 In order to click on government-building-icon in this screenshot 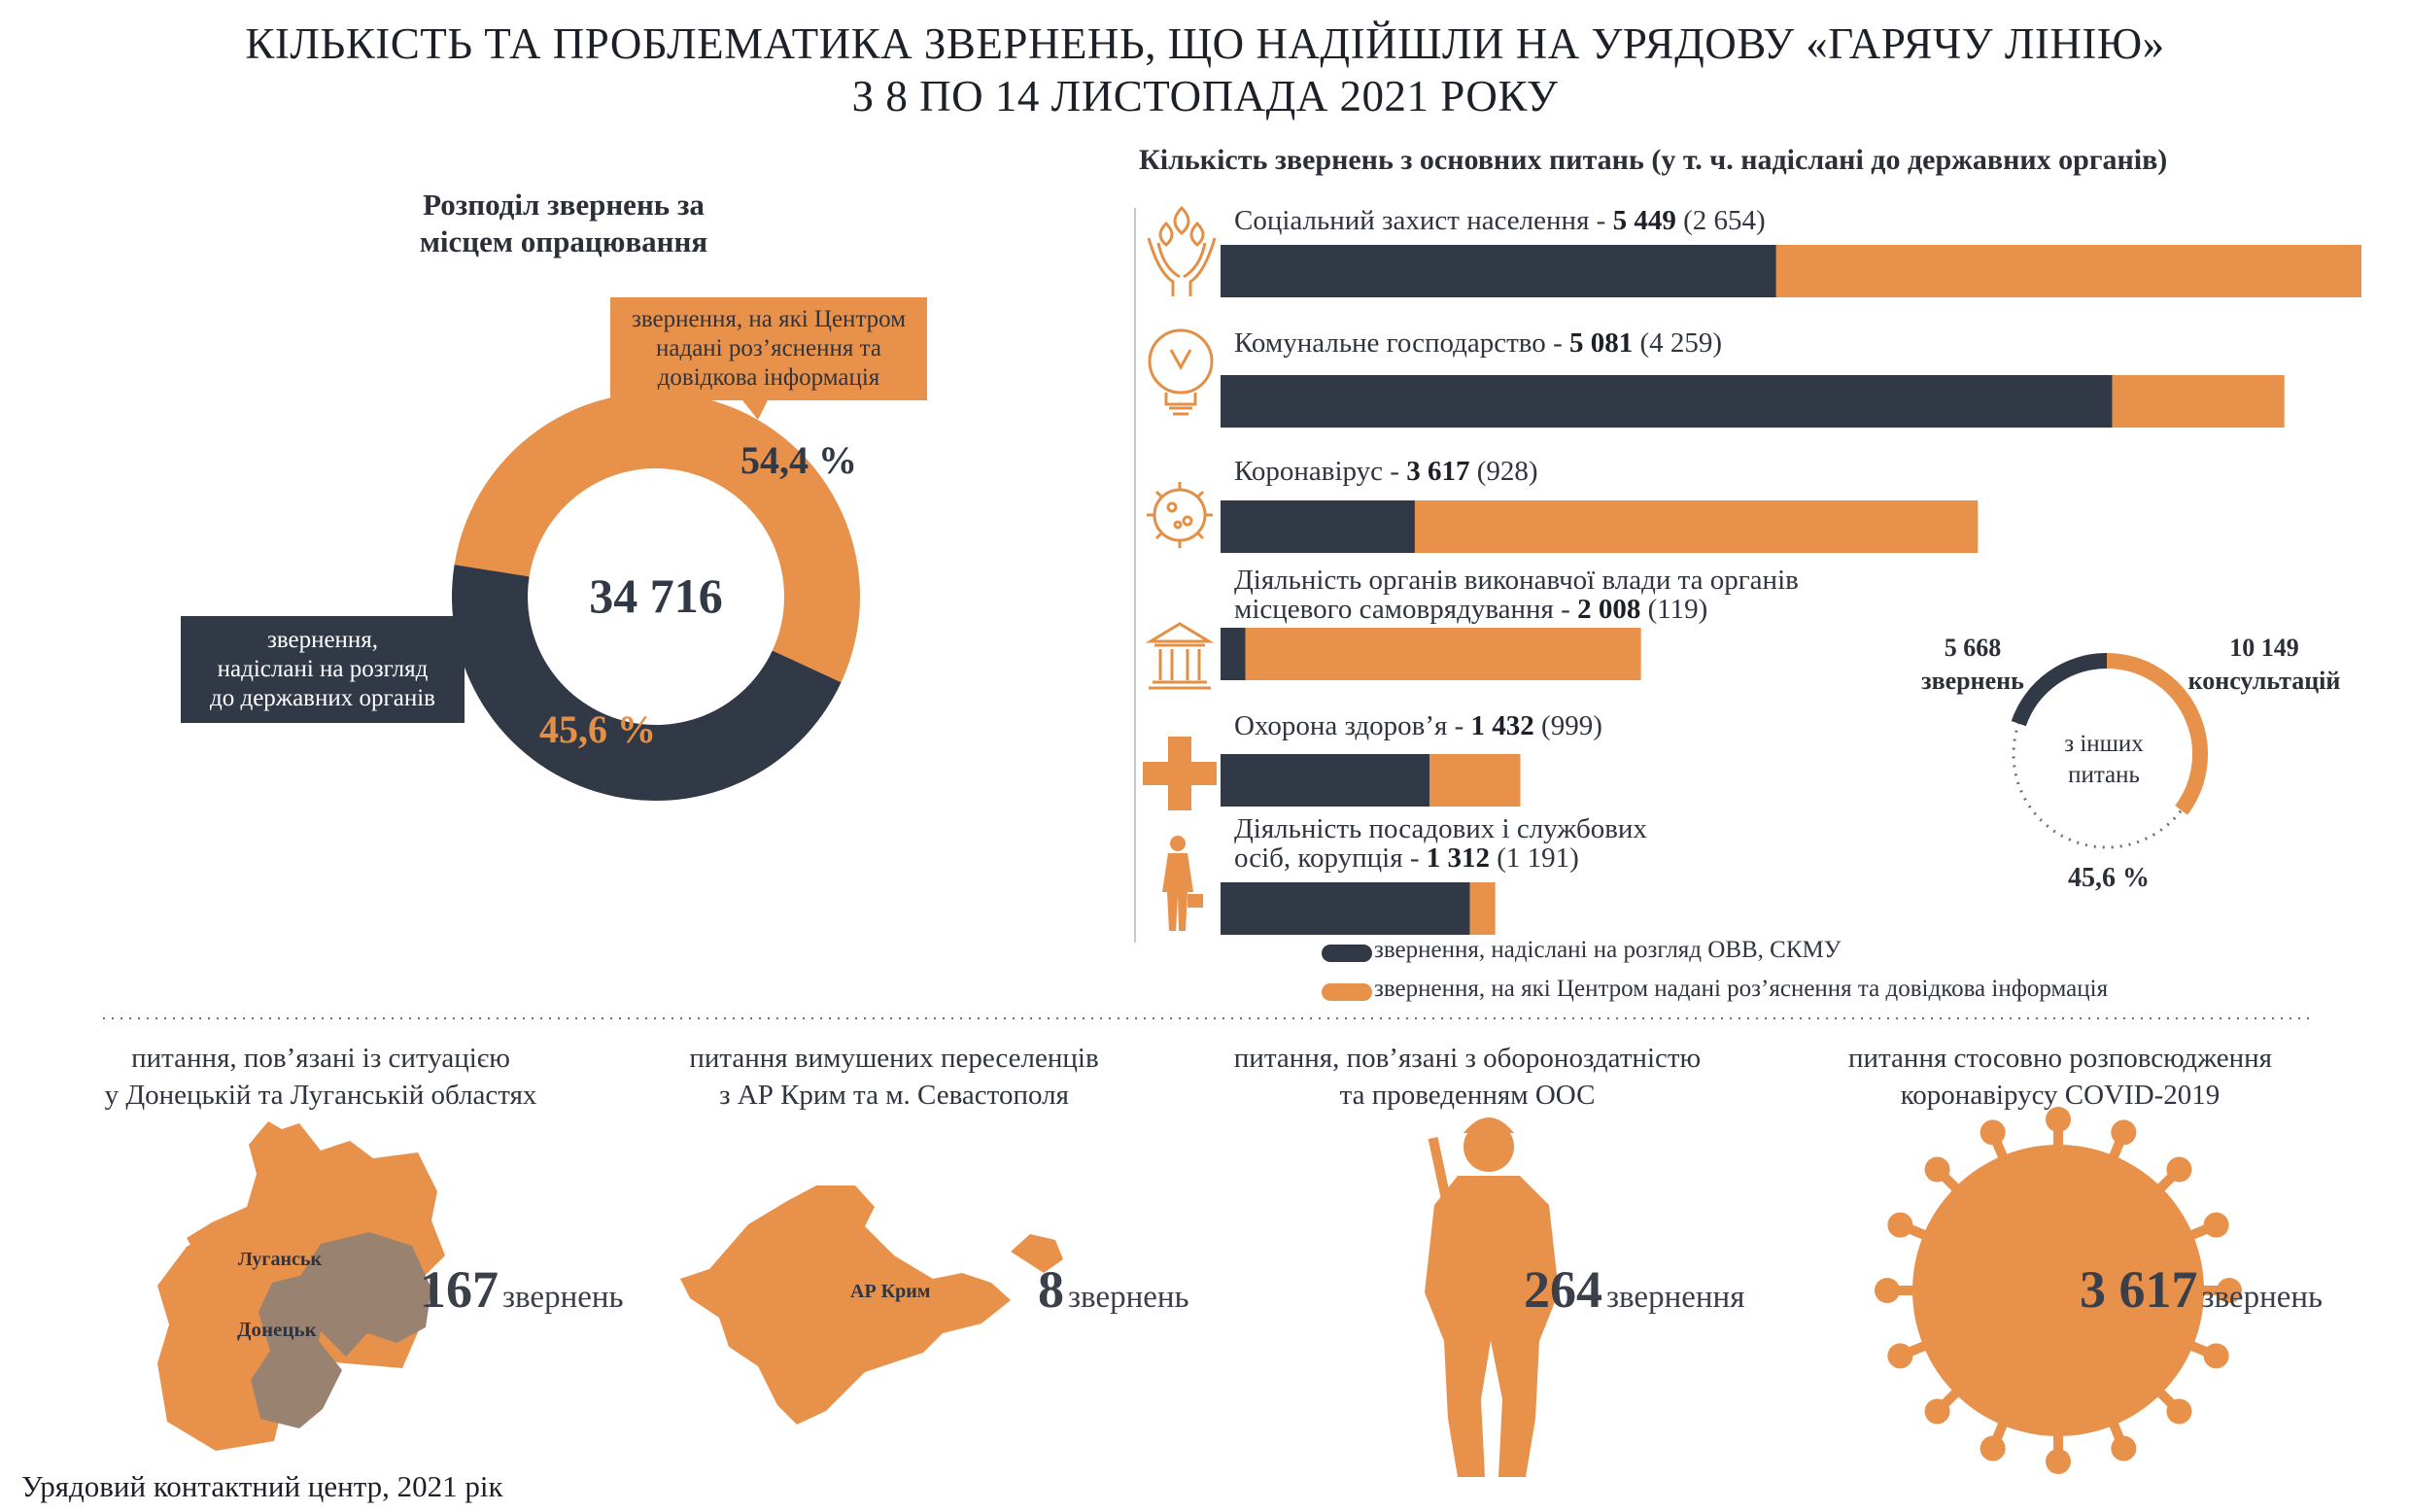, I will do `click(1180, 656)`.